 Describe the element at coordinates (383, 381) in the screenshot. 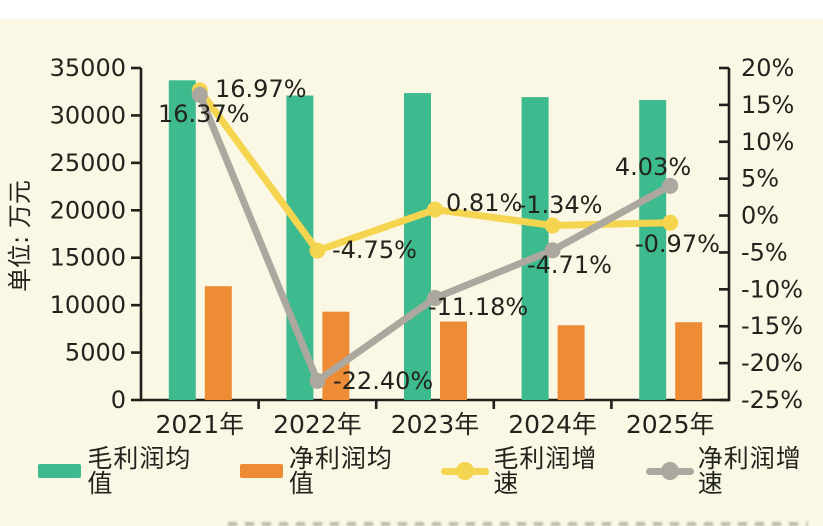

I see `svg-text: -22.40%` at that location.